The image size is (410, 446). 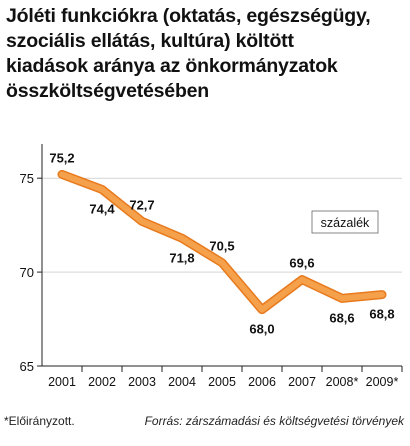 What do you see at coordinates (27, 178) in the screenshot?
I see `y-tick-label: 75` at bounding box center [27, 178].